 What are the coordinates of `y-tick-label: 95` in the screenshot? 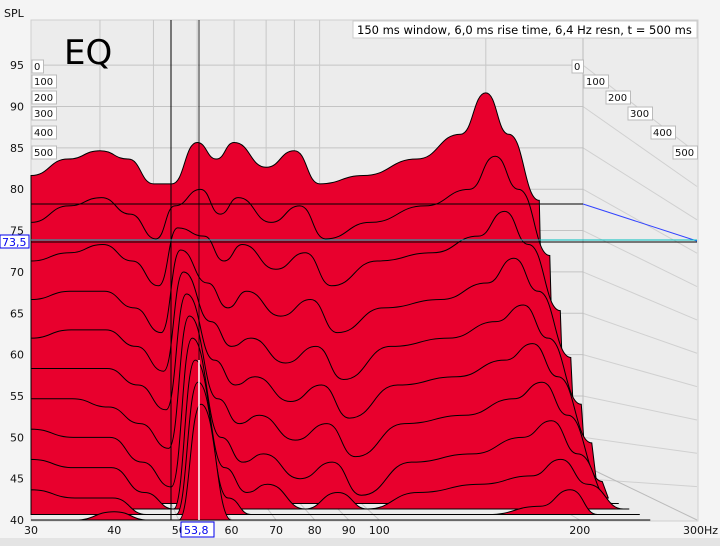 It's located at (17, 65).